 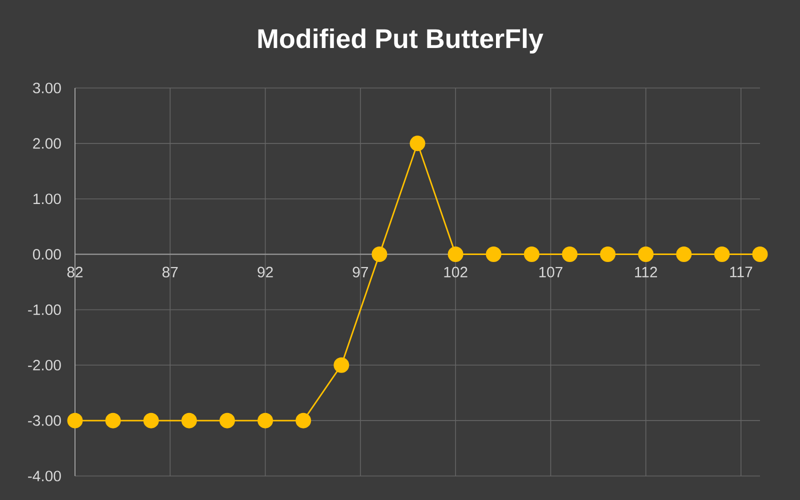 What do you see at coordinates (44, 309) in the screenshot?
I see `y-tick-label: -1.00` at bounding box center [44, 309].